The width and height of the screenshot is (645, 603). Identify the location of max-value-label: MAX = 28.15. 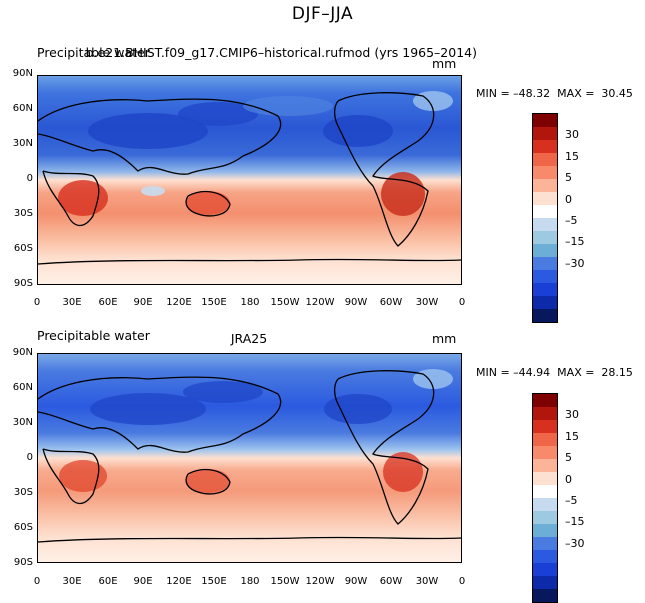
(595, 372).